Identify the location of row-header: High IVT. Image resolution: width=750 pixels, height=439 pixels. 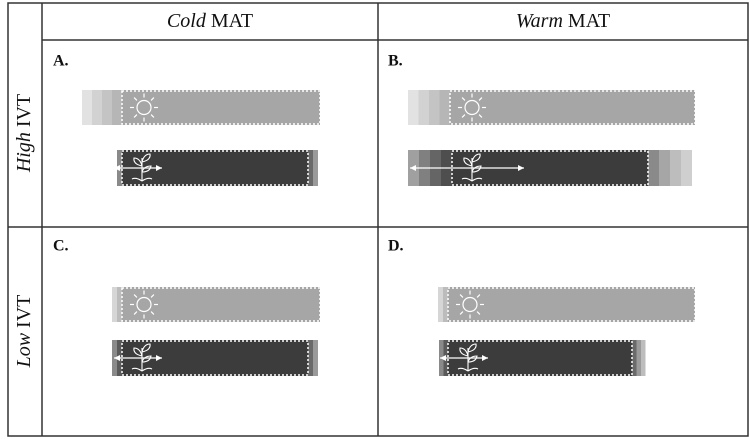
(24, 133).